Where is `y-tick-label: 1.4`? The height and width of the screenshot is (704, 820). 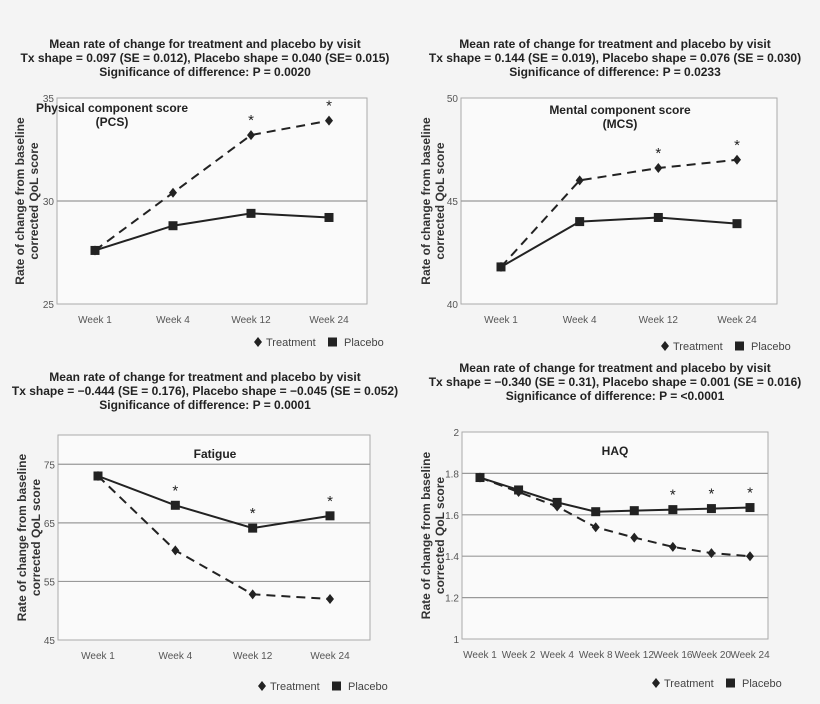
y-tick-label: 1.4 is located at coordinates (452, 557).